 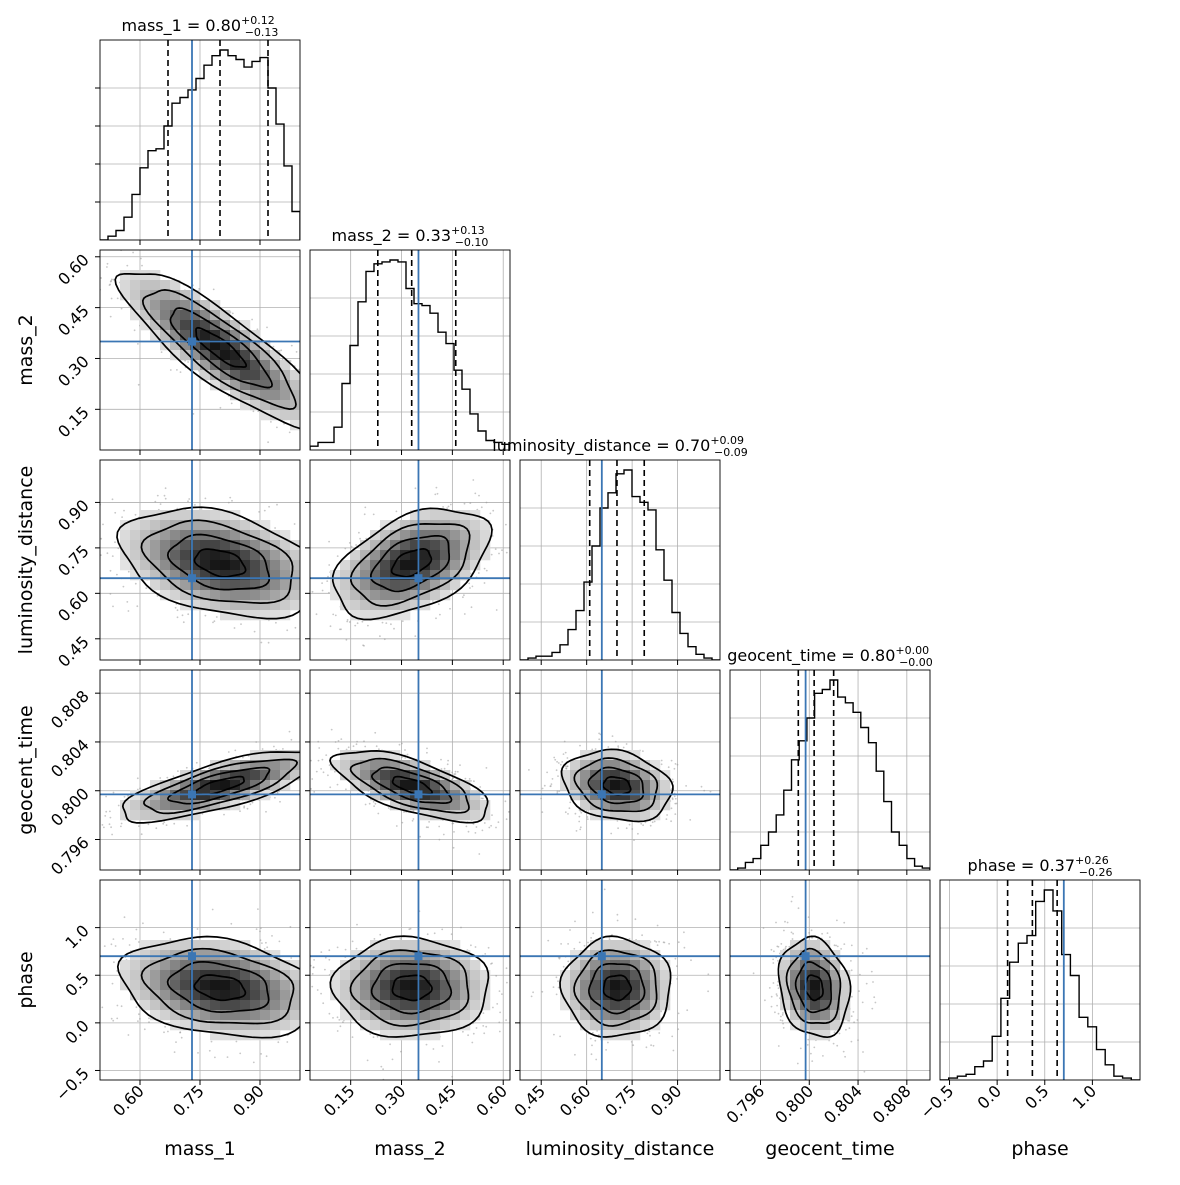 I want to click on histogram-geocent_time, so click(x=830, y=775).